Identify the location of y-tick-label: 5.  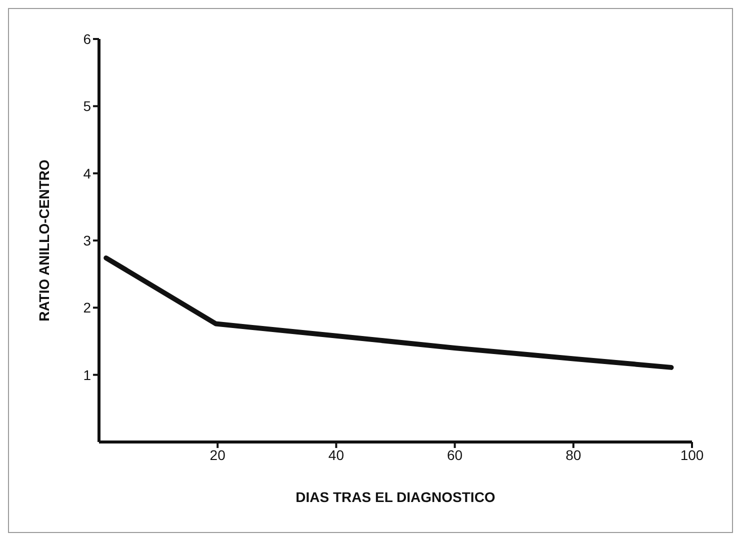
(87, 106).